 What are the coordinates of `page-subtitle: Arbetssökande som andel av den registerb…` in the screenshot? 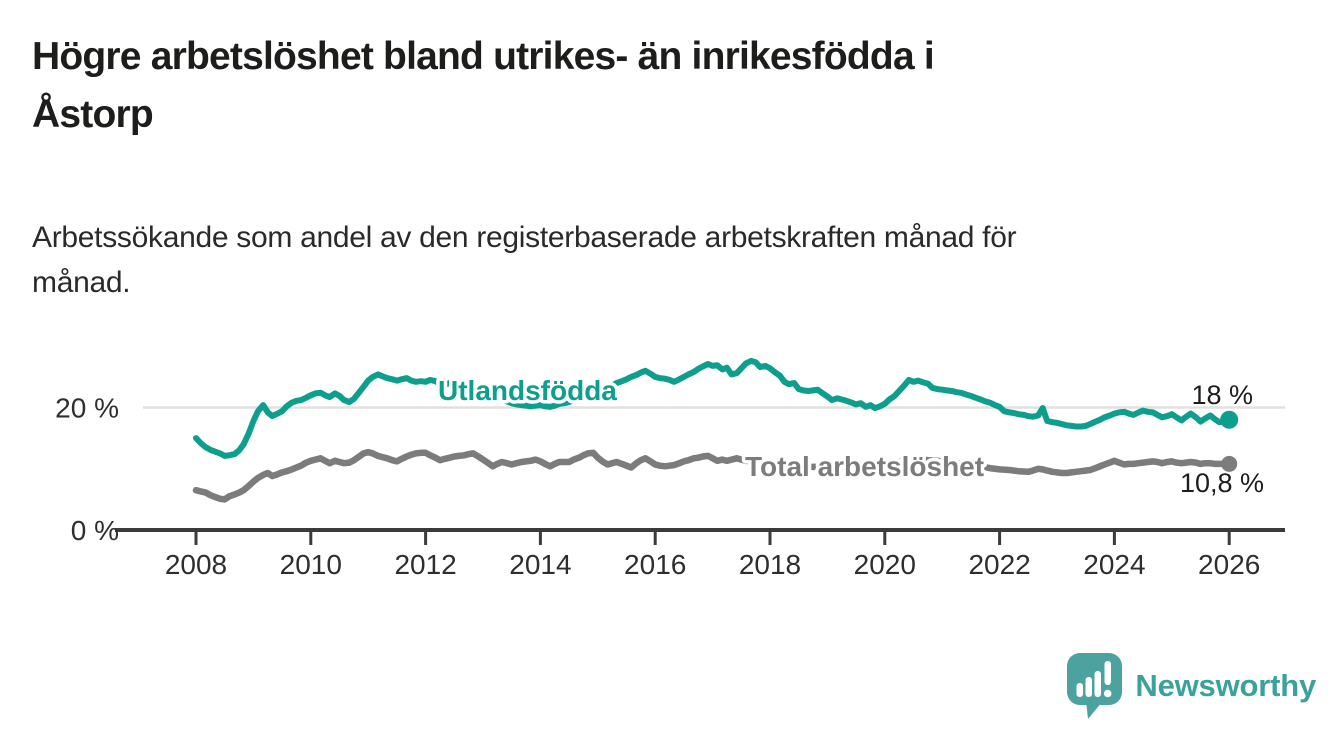 It's located at (652, 260).